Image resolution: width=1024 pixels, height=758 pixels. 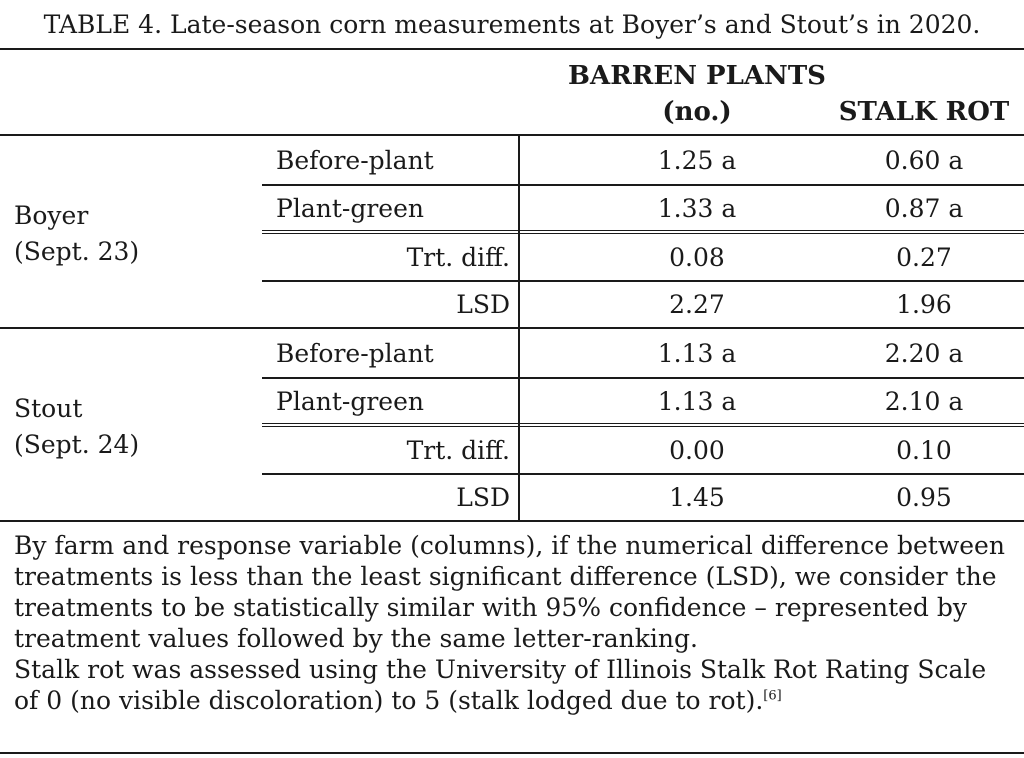 What do you see at coordinates (77, 233) in the screenshot?
I see `farm-boyer: Boyer (Sept. 23)` at bounding box center [77, 233].